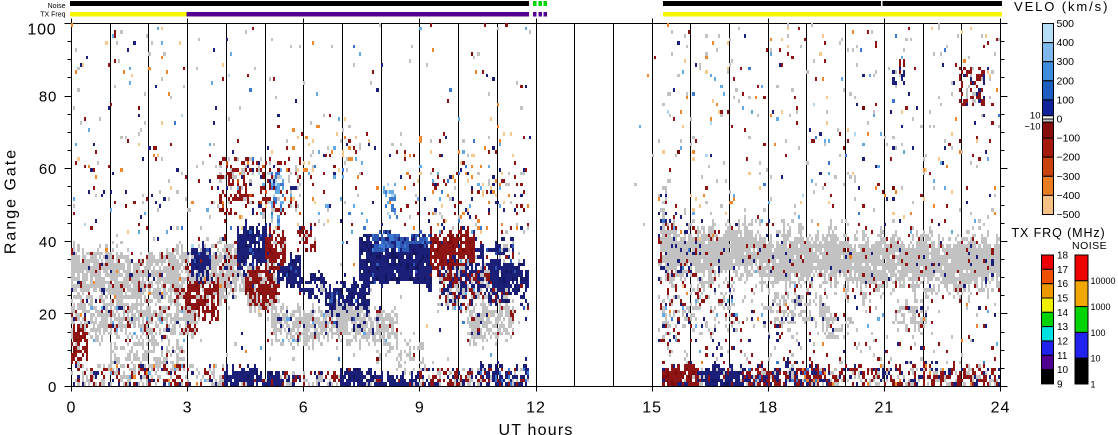 This screenshot has height=435, width=1118. Describe the element at coordinates (1069, 196) in the screenshot. I see `svg-text: −400` at that location.